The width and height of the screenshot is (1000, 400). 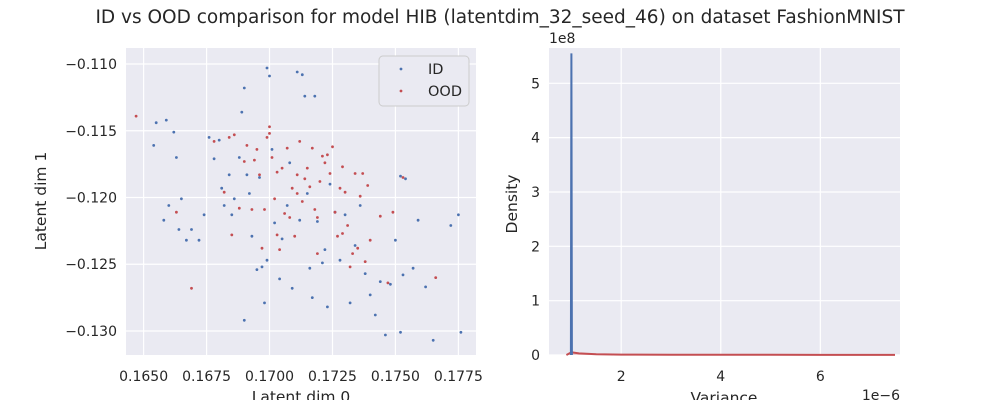 I want to click on scatter-y-tick-label: −0.125, so click(x=91, y=265).